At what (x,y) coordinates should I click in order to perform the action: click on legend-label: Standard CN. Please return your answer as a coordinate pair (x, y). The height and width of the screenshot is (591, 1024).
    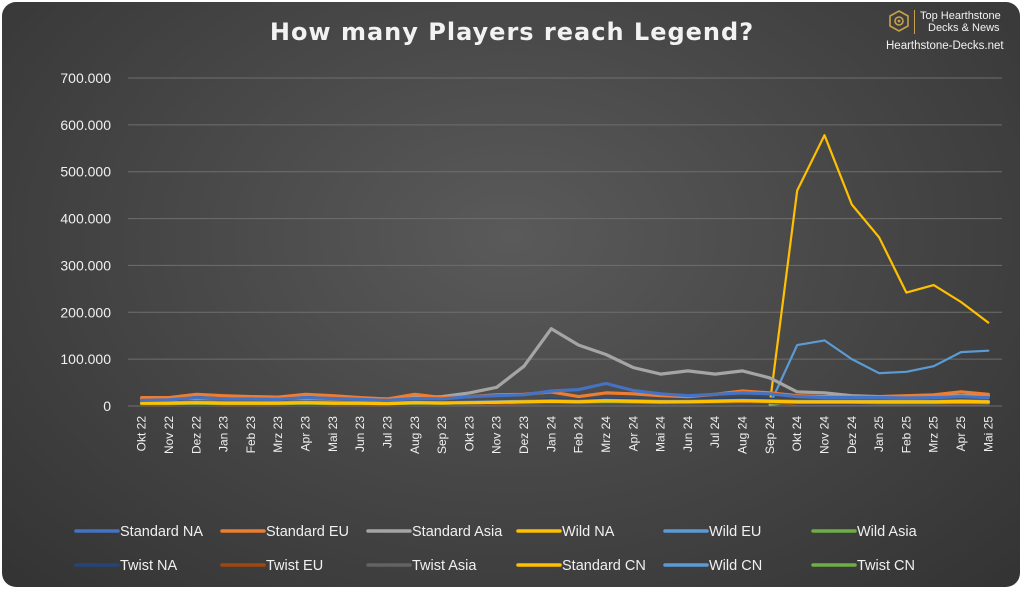
    Looking at the image, I should click on (604, 566).